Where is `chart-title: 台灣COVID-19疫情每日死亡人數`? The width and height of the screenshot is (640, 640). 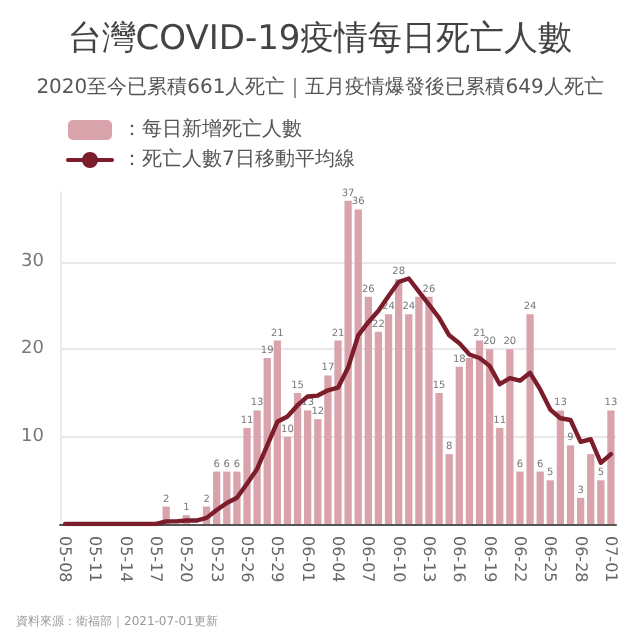
chart-title: 台灣COVID-19疫情每日死亡人數 is located at coordinates (320, 39).